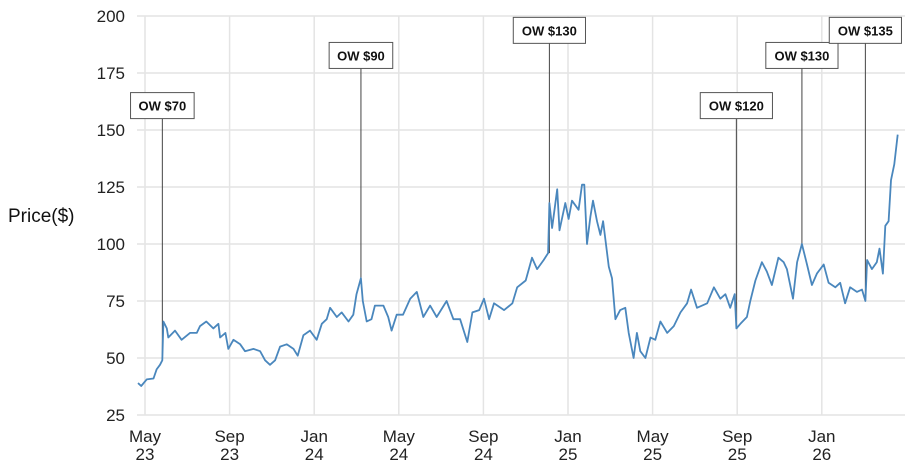 The height and width of the screenshot is (461, 908). I want to click on annotation-box: OW $70, so click(162, 106).